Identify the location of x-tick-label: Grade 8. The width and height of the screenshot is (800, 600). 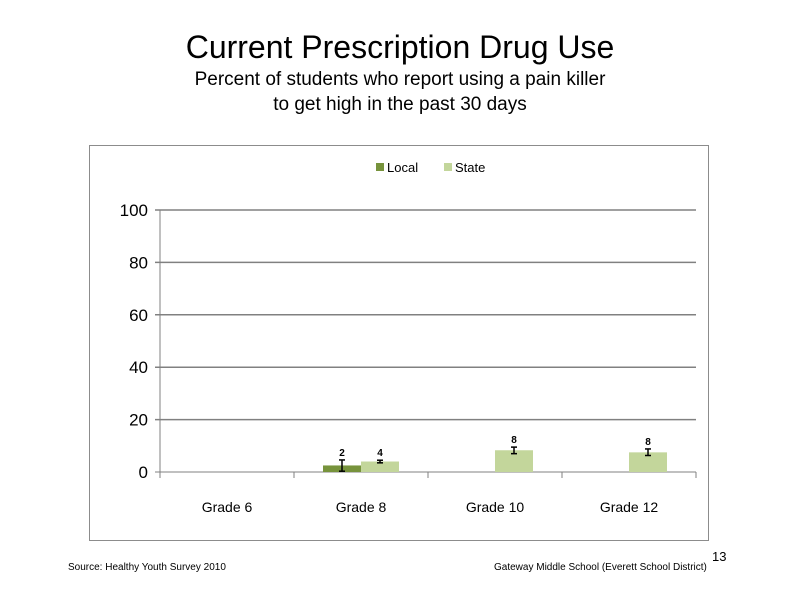
(361, 507).